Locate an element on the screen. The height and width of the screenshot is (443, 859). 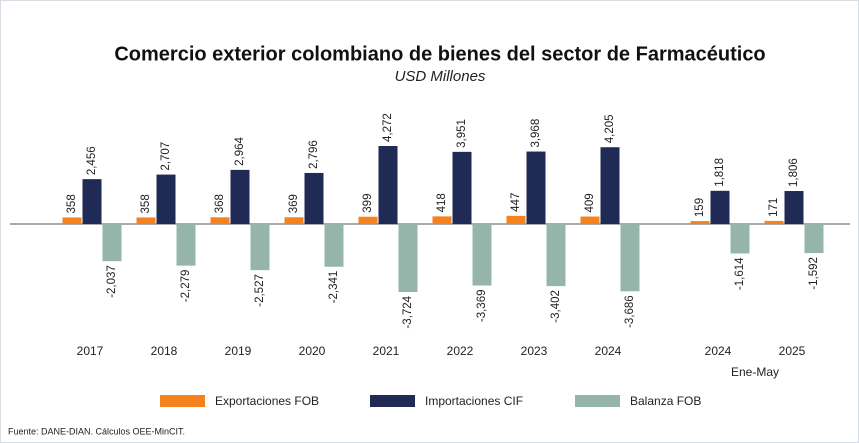
data-label: -3,402 is located at coordinates (556, 306).